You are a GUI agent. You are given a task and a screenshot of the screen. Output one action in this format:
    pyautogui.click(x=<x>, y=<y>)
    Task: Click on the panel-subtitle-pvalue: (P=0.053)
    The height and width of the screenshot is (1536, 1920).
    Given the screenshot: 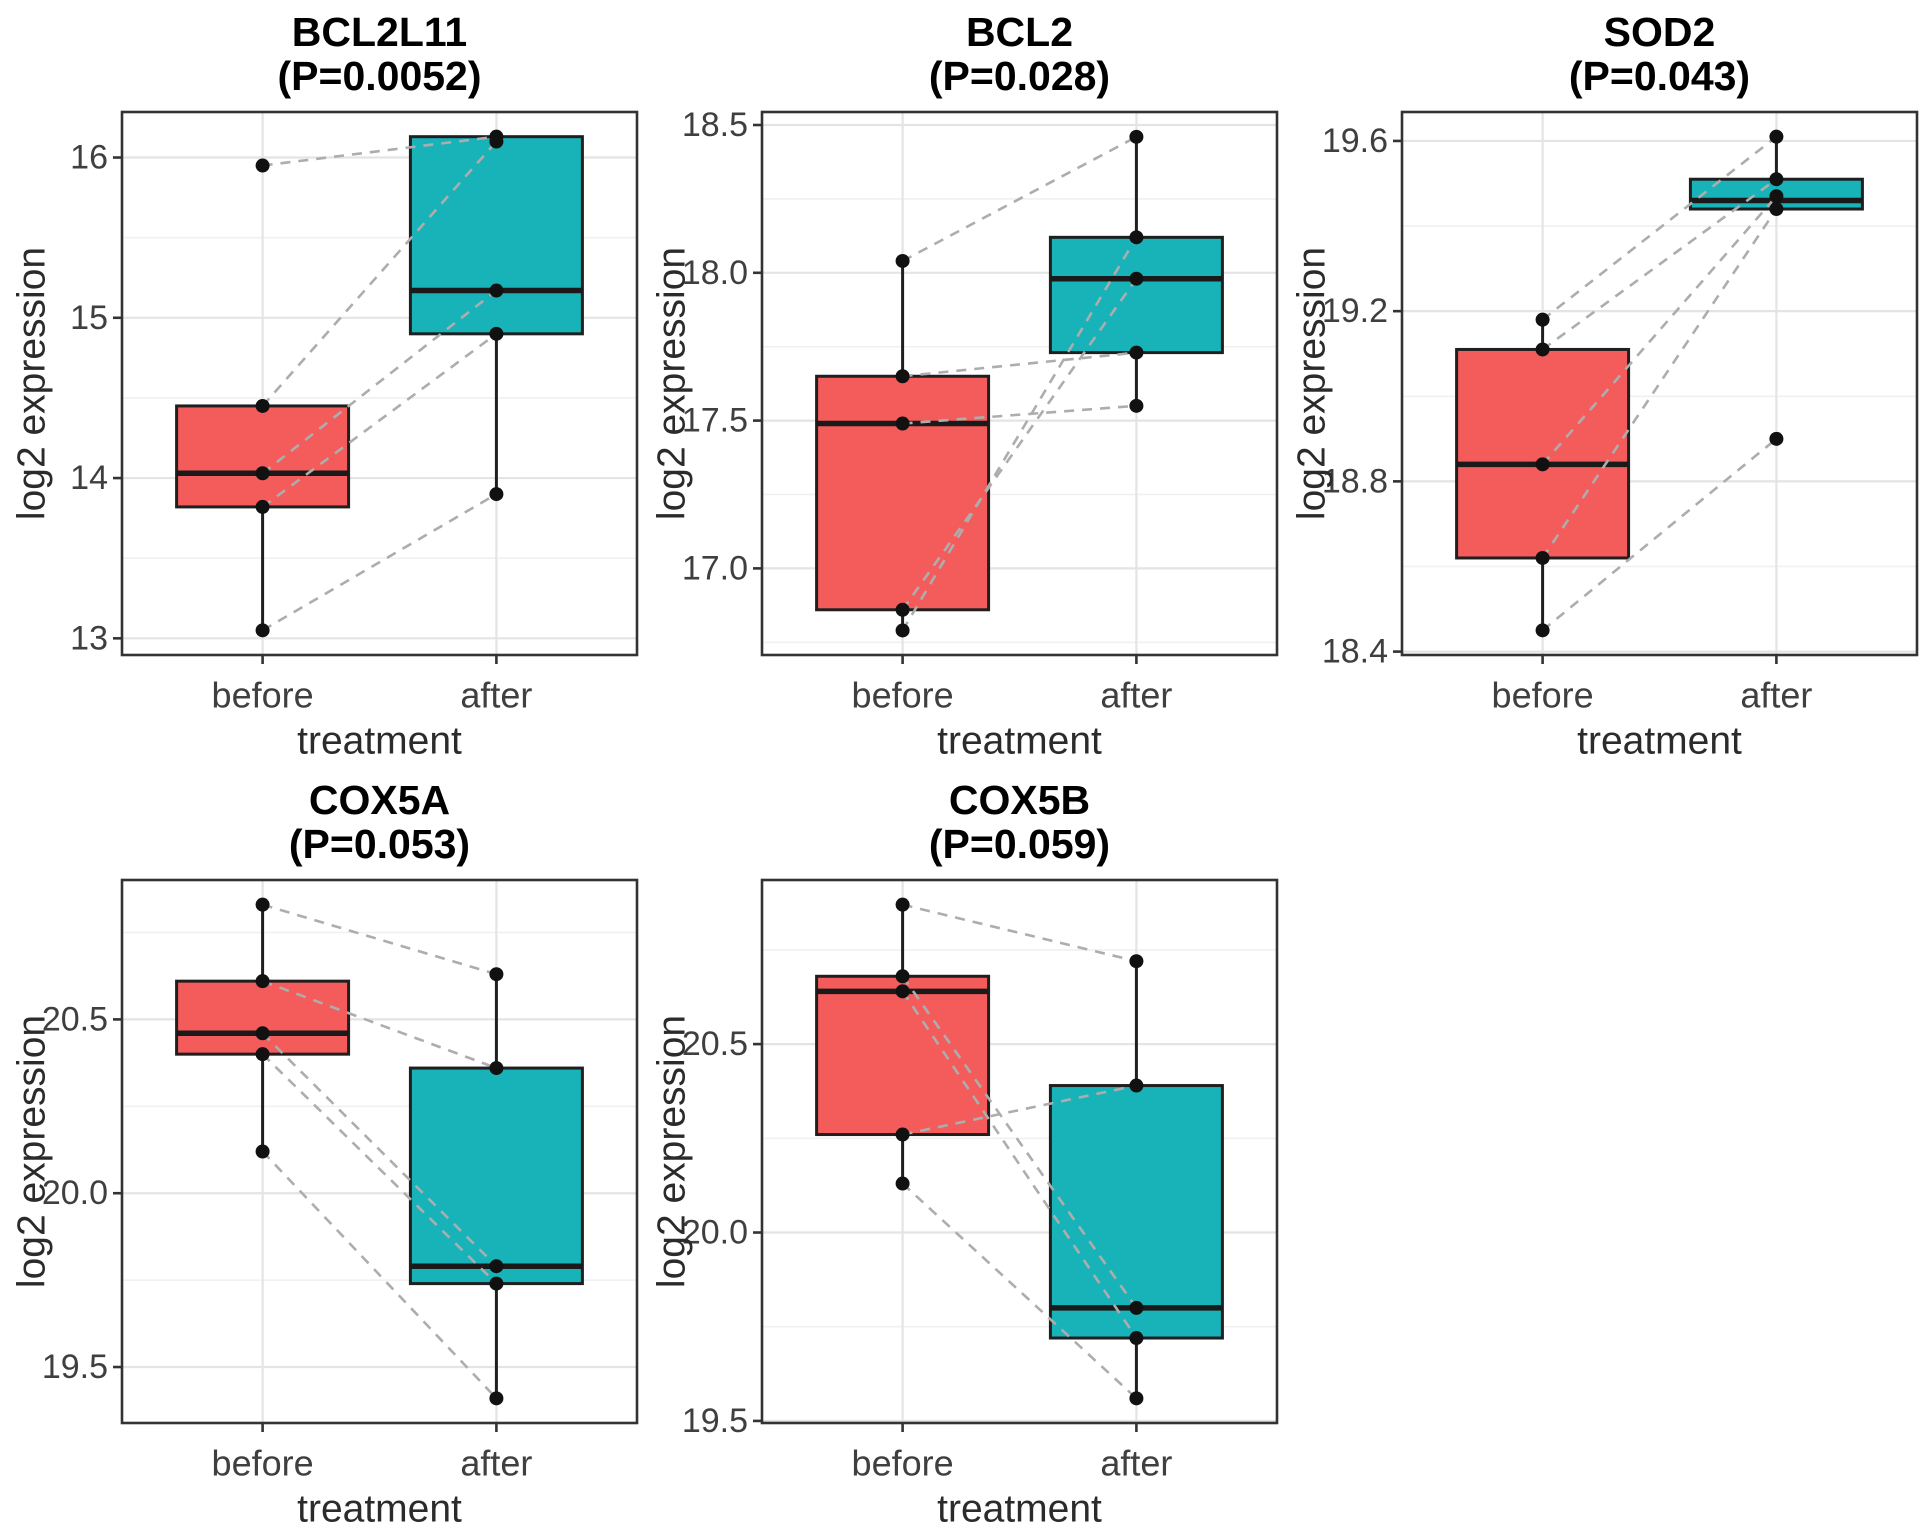 What is the action you would take?
    pyautogui.click(x=379, y=844)
    